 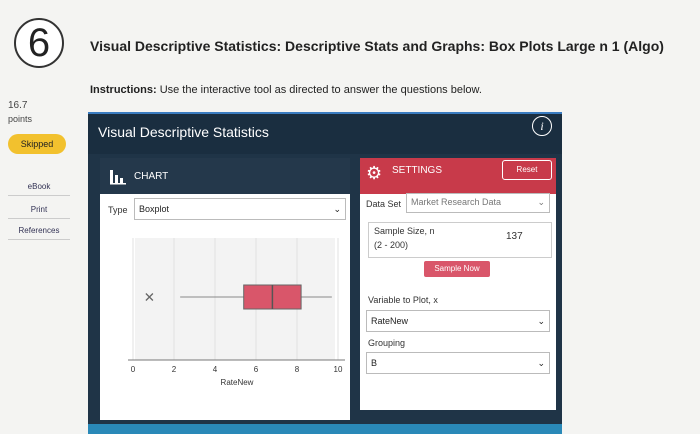 I want to click on settings-header: SETTINGS, so click(x=417, y=170).